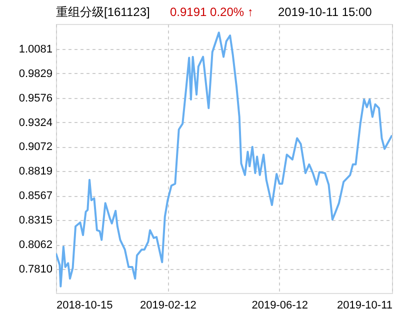  What do you see at coordinates (35, 122) in the screenshot?
I see `y-tick-label: 0.9324` at bounding box center [35, 122].